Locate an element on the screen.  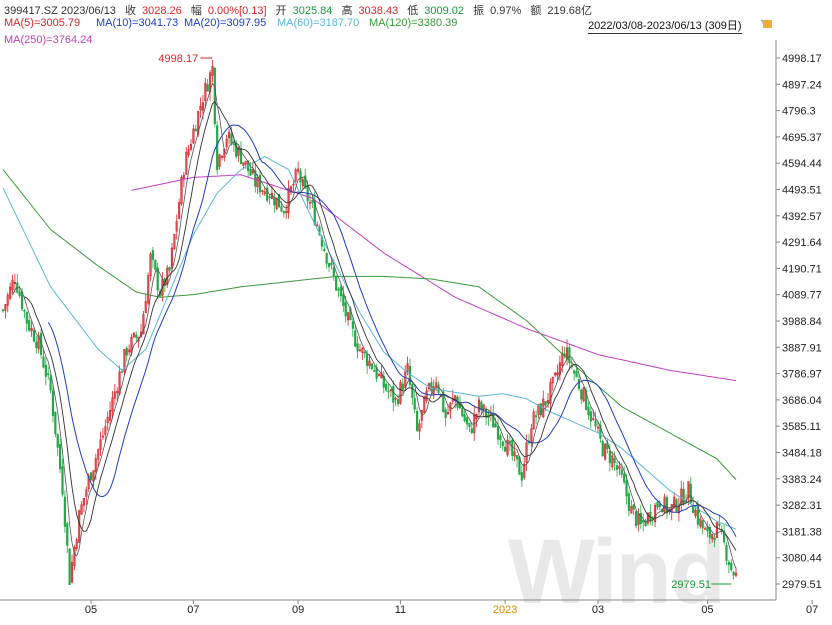
y-tick-label: 4998.17 is located at coordinates (802, 59).